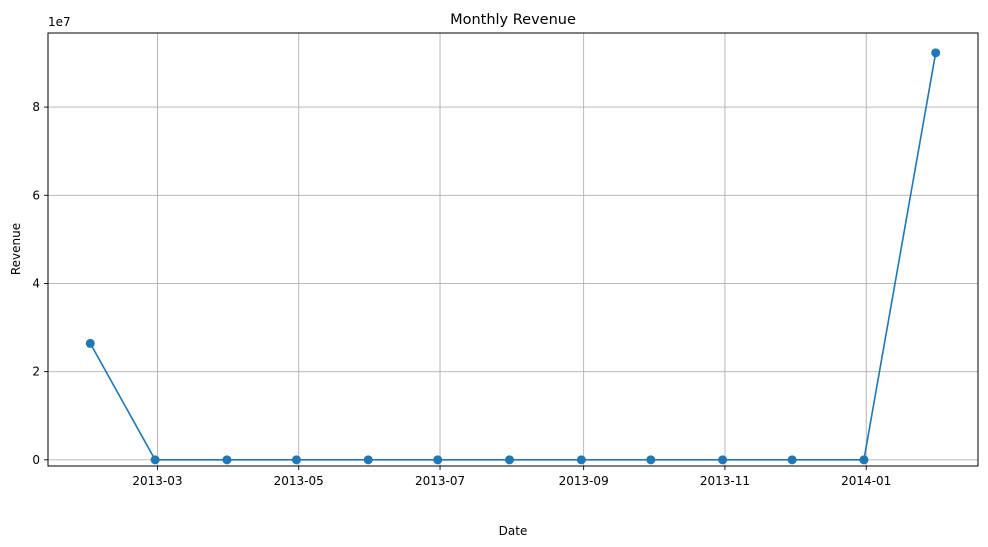 The image size is (988, 547). What do you see at coordinates (725, 481) in the screenshot?
I see `x-tick-label: 2013-11` at bounding box center [725, 481].